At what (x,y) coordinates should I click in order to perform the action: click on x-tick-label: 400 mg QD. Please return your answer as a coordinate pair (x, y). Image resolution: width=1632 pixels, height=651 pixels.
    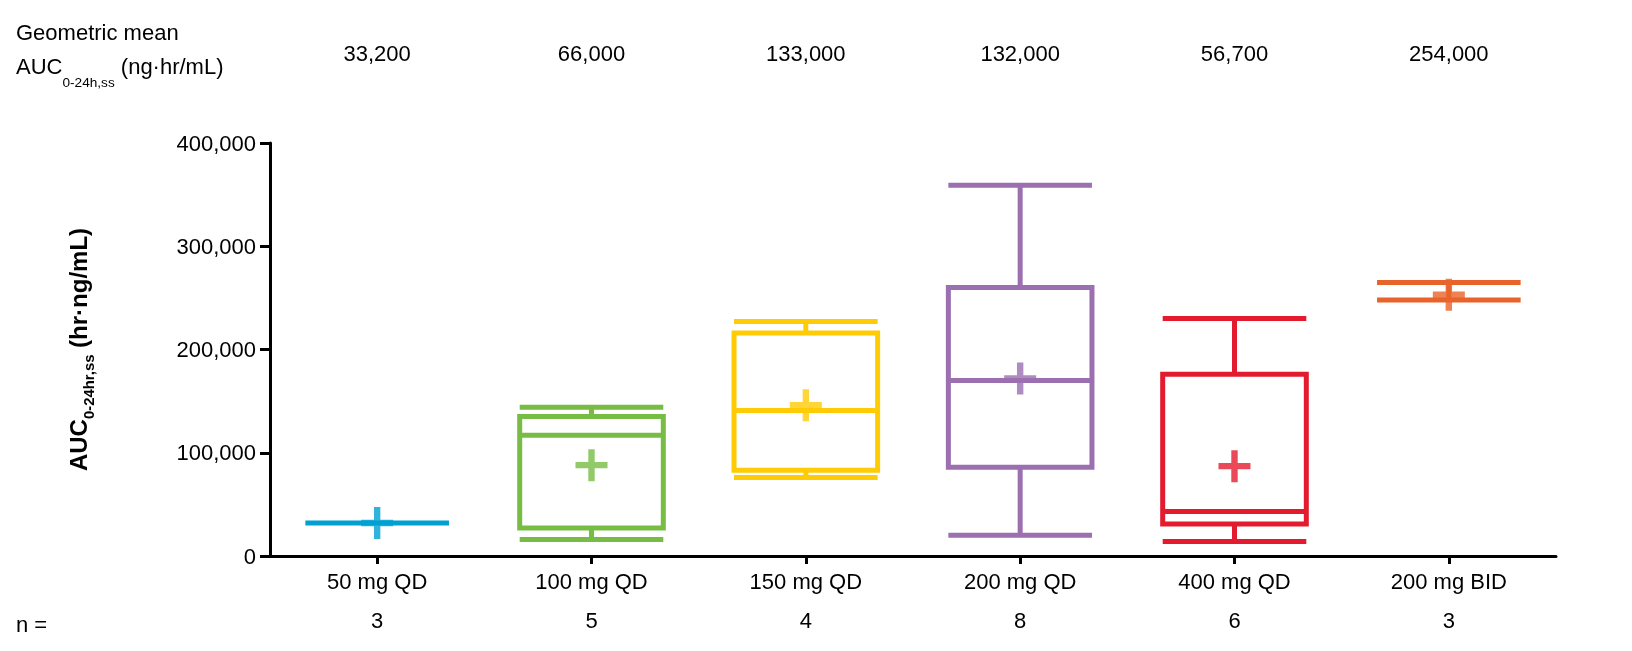
    Looking at the image, I should click on (1234, 581).